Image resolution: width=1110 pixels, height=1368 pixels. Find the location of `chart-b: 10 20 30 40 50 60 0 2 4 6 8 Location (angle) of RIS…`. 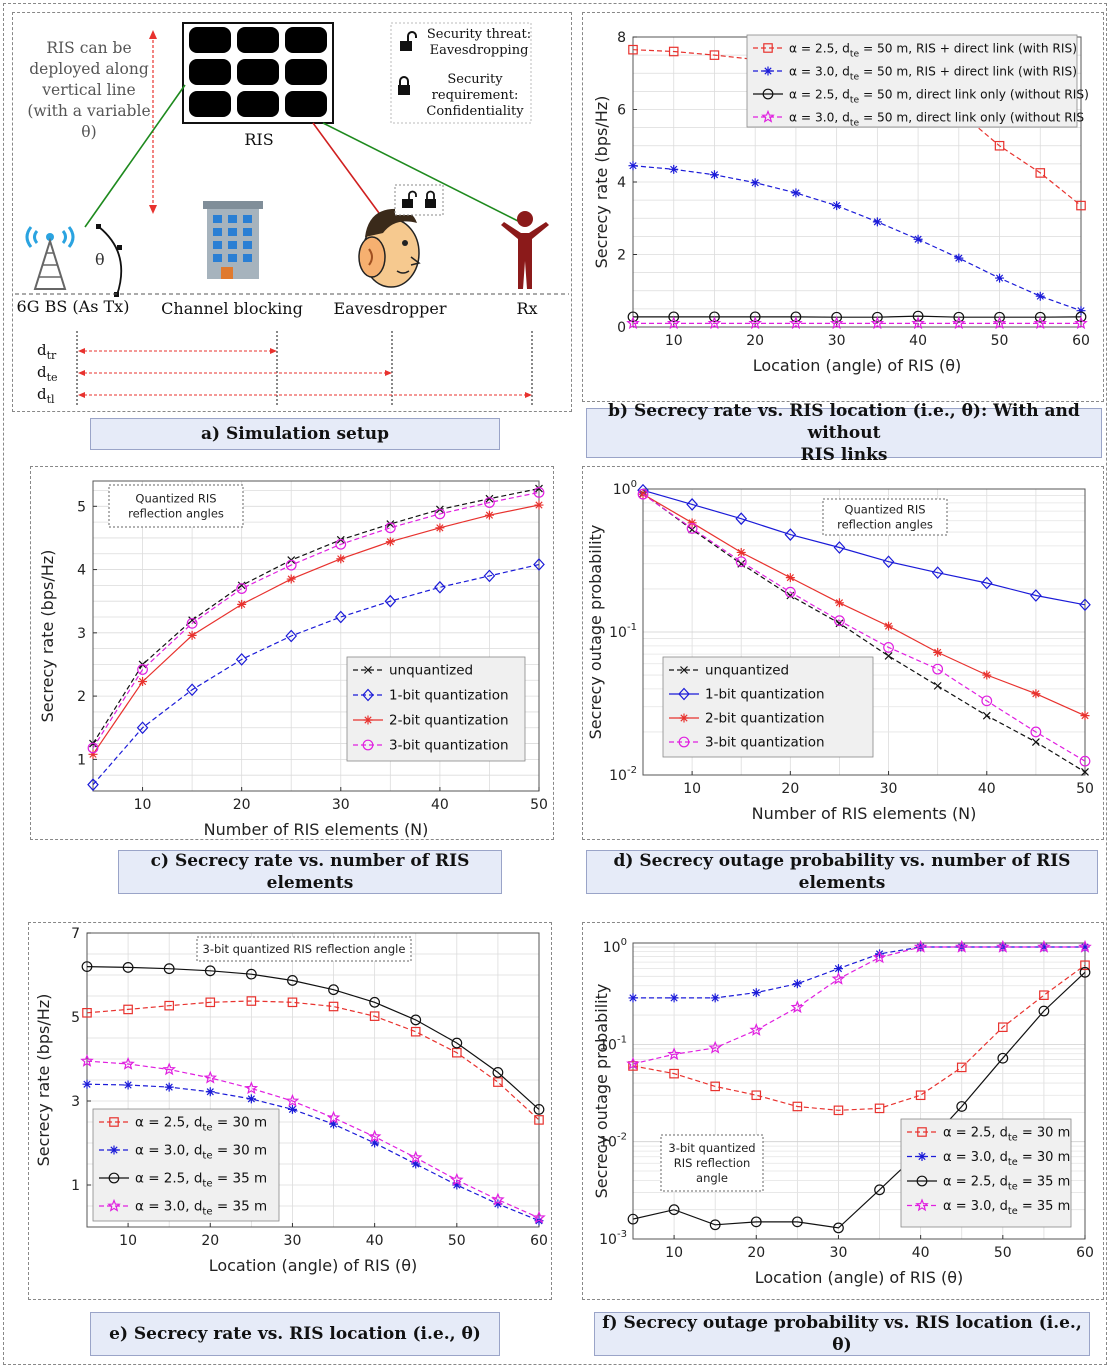

chart-b: 10 20 30 40 50 60 0 2 4 6 8 Location (angle) of RIS… is located at coordinates (841, 202).